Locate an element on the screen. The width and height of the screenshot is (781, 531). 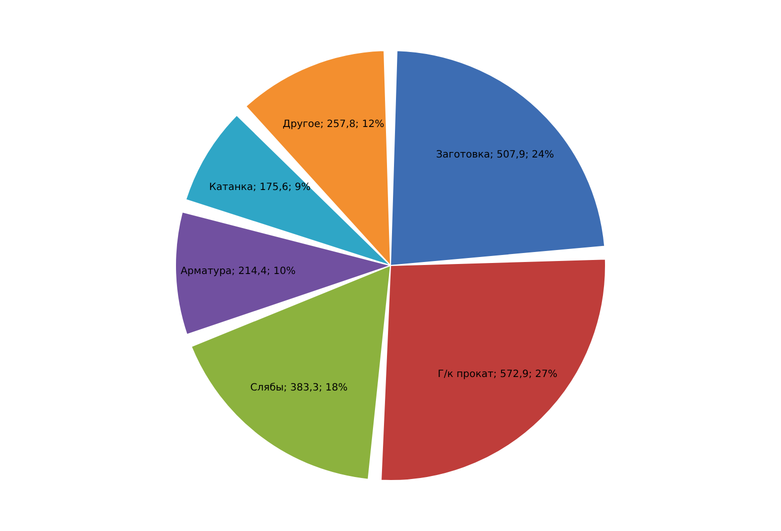
slice-label: Другое; 257,8; 12% is located at coordinates (333, 124).